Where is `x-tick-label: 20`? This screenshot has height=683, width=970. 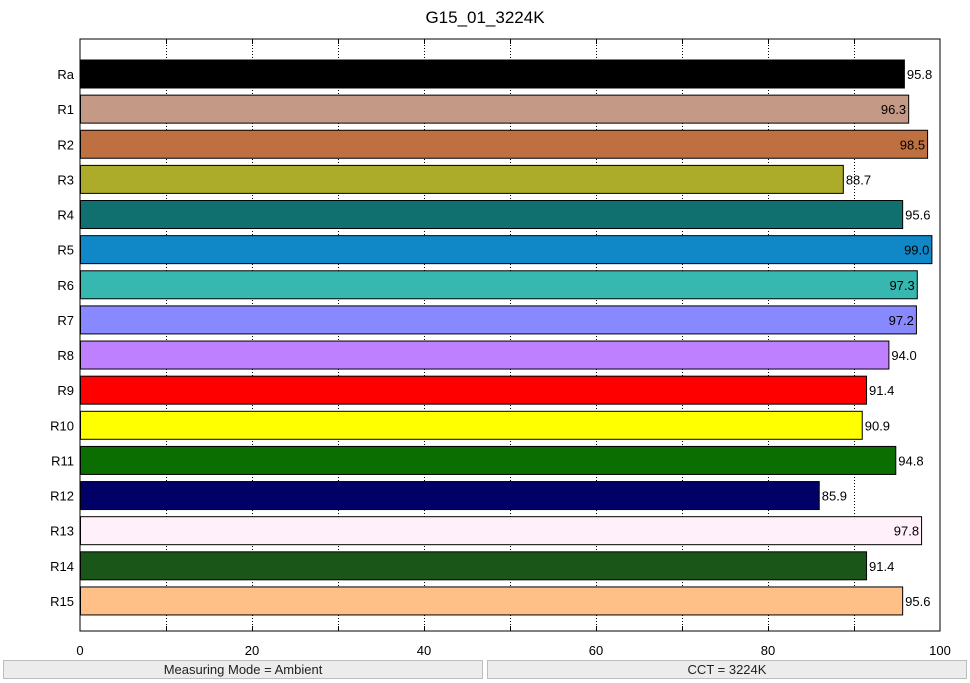
x-tick-label: 20 is located at coordinates (252, 650).